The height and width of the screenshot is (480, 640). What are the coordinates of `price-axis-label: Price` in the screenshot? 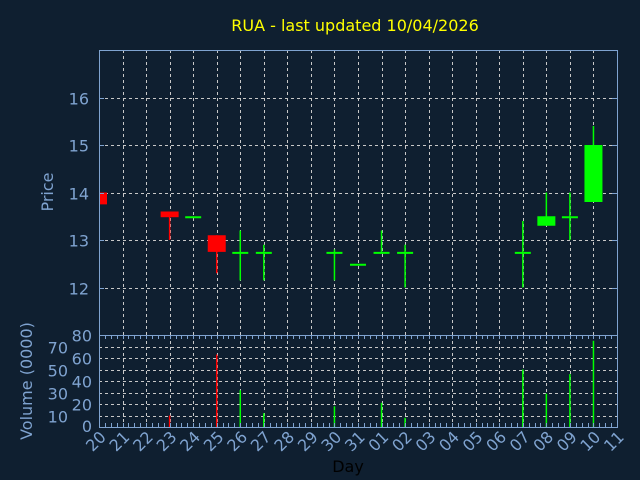 It's located at (47, 191).